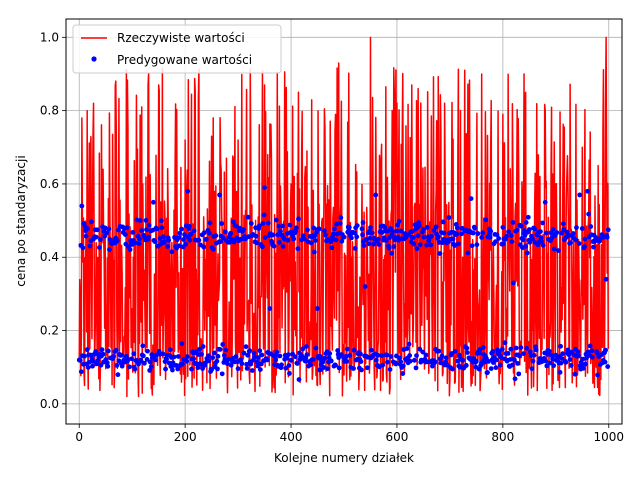 The width and height of the screenshot is (640, 480). I want to click on x-tick-label: 600, so click(396, 437).